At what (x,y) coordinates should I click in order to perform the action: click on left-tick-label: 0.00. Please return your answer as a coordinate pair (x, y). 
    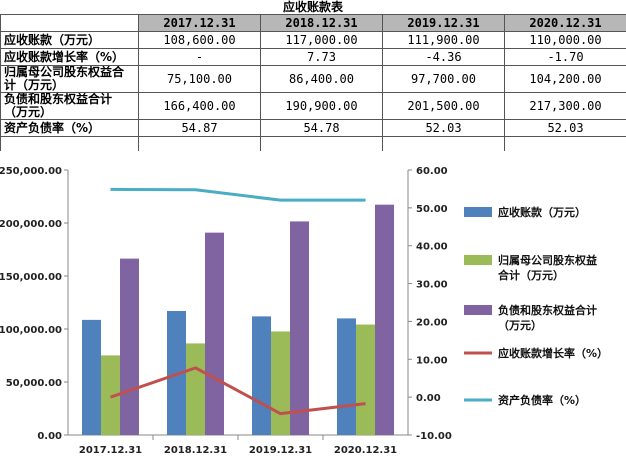
    Looking at the image, I should click on (49, 436).